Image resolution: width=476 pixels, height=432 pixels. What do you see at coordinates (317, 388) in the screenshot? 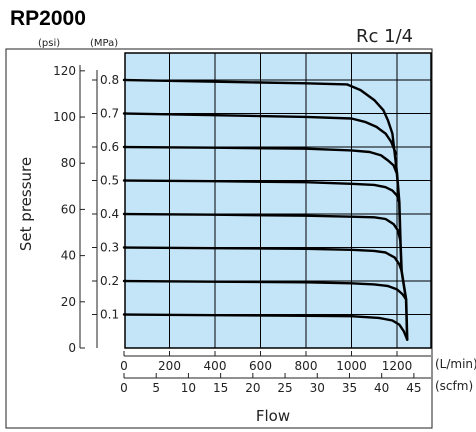
I see `x-tick-label-scfm: 30` at bounding box center [317, 388].